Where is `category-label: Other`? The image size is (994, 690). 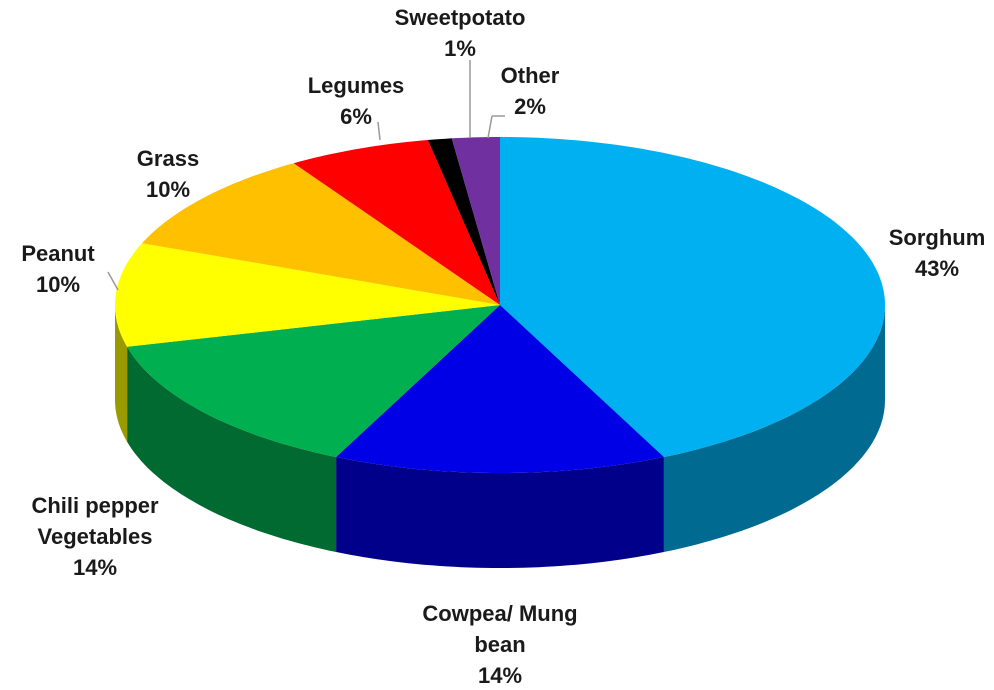 category-label: Other is located at coordinates (530, 75).